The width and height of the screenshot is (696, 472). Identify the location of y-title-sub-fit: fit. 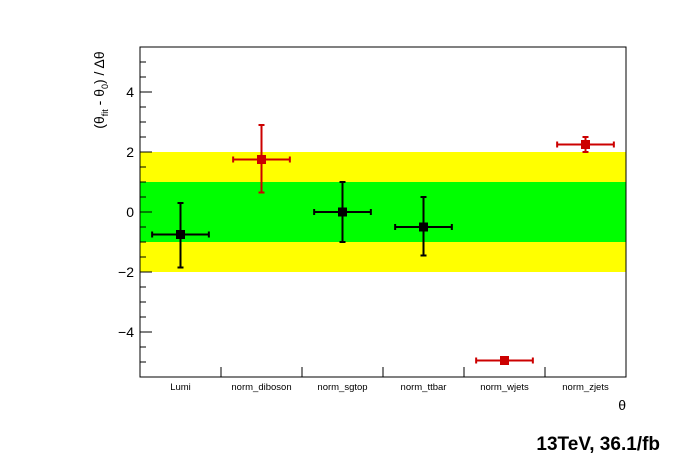
(105, 113).